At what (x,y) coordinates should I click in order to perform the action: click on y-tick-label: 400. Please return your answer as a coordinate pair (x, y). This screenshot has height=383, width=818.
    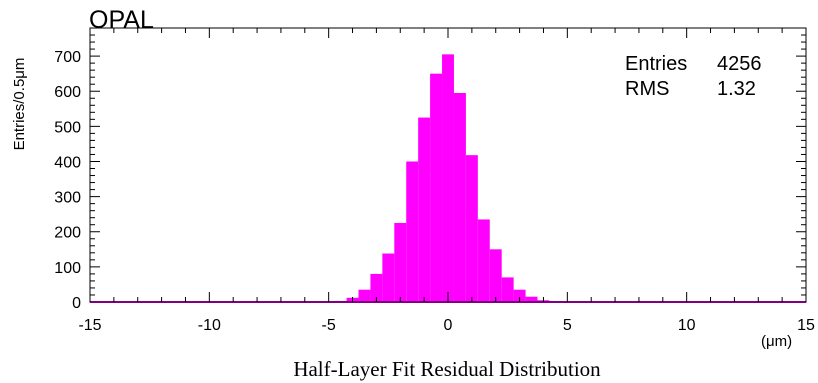
    Looking at the image, I should click on (67, 162).